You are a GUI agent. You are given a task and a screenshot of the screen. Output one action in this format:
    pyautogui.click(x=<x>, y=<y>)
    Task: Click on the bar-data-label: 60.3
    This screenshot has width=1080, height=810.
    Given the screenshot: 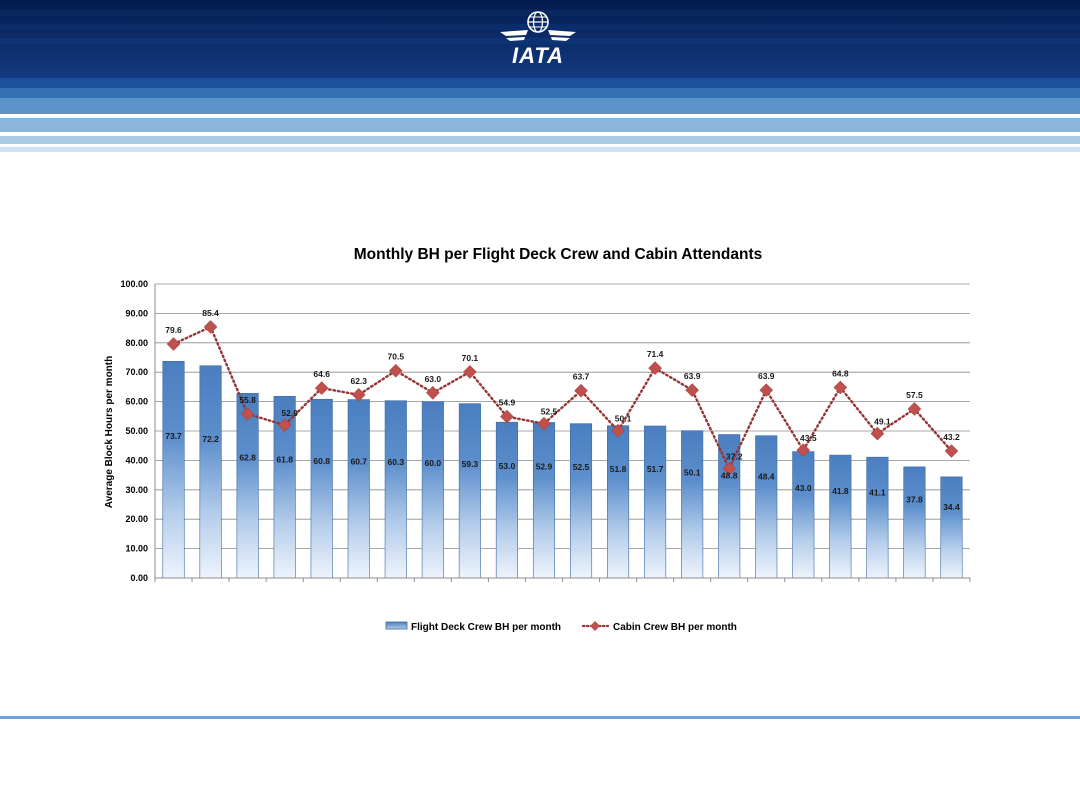 What is the action you would take?
    pyautogui.click(x=396, y=462)
    